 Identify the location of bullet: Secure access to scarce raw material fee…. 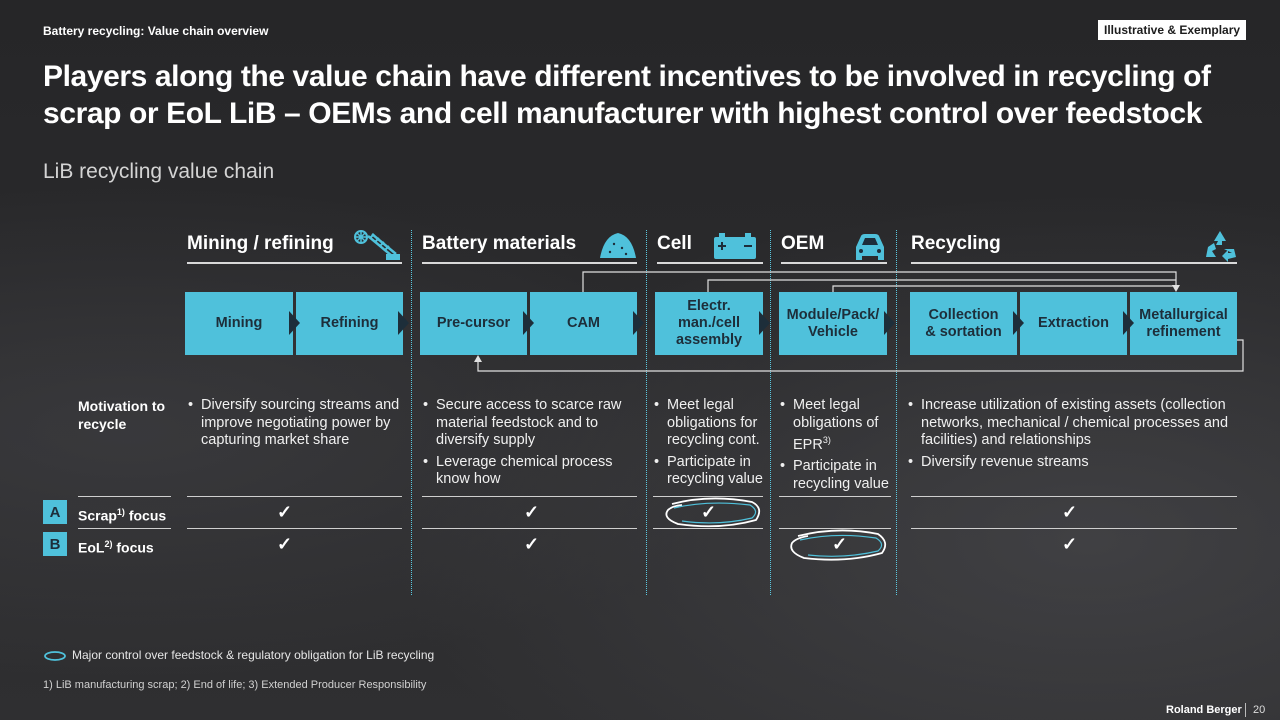
(530, 423).